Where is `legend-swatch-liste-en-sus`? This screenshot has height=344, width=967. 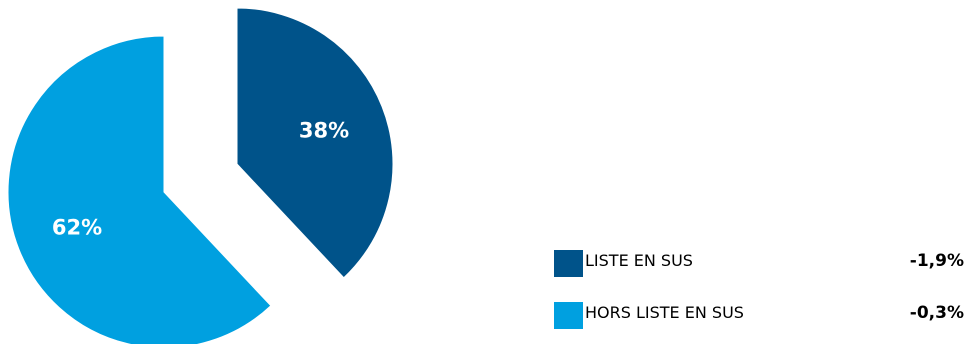 legend-swatch-liste-en-sus is located at coordinates (568, 263).